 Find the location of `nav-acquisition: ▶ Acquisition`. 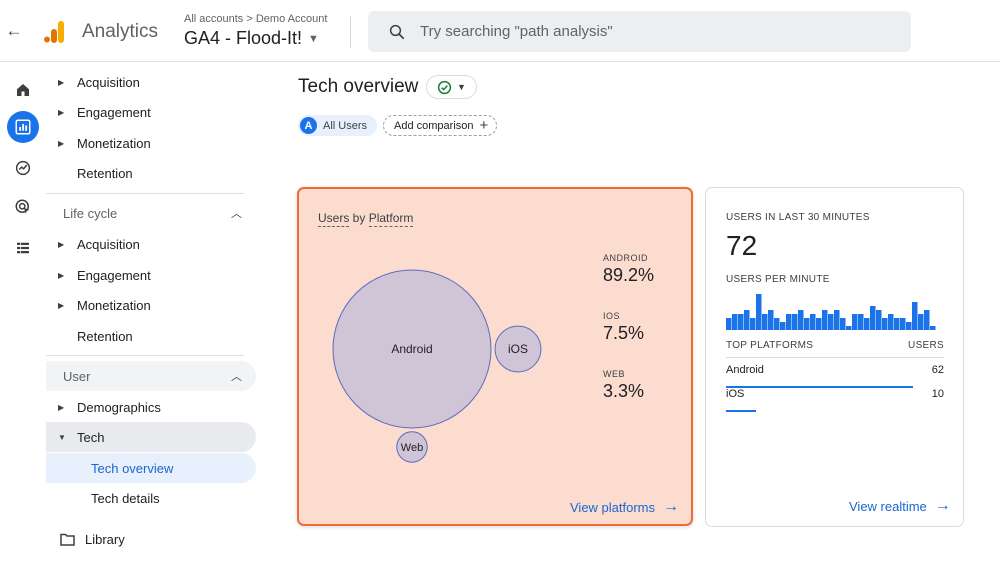

nav-acquisition: ▶ Acquisition is located at coordinates (99, 82).